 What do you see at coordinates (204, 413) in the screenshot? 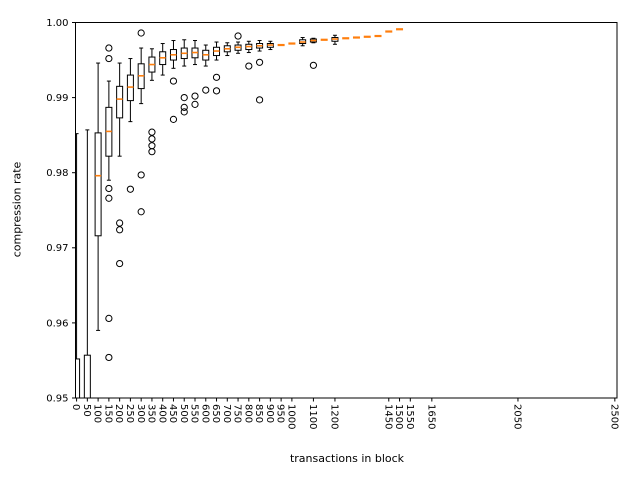
I see `x-tick-label: 600` at bounding box center [204, 413].